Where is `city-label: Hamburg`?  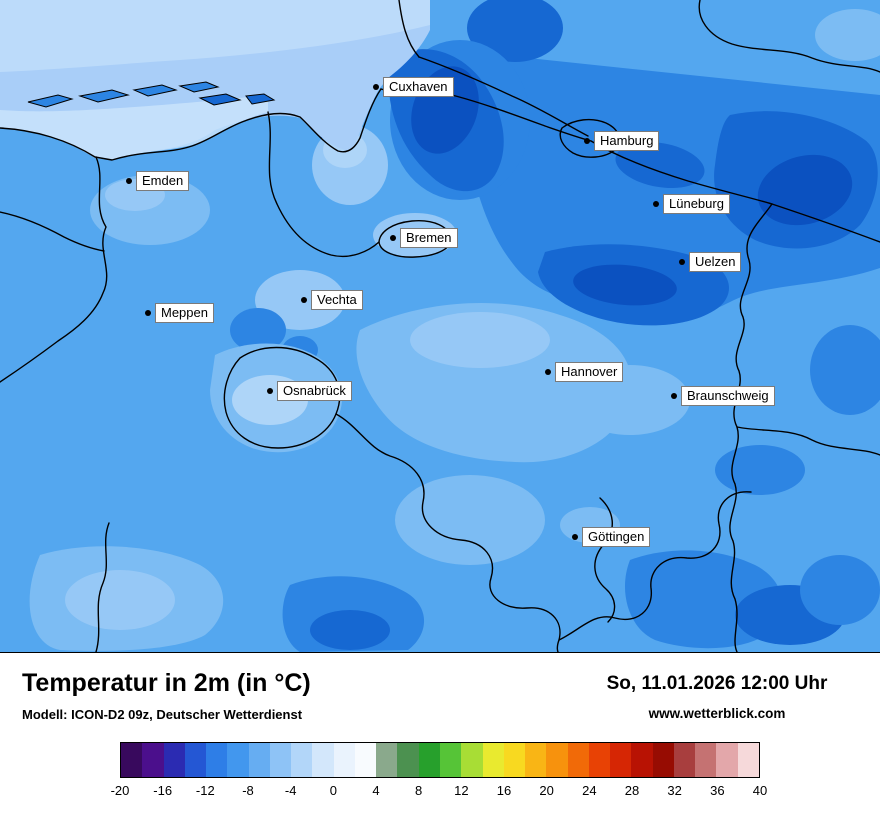
city-label: Hamburg is located at coordinates (627, 141).